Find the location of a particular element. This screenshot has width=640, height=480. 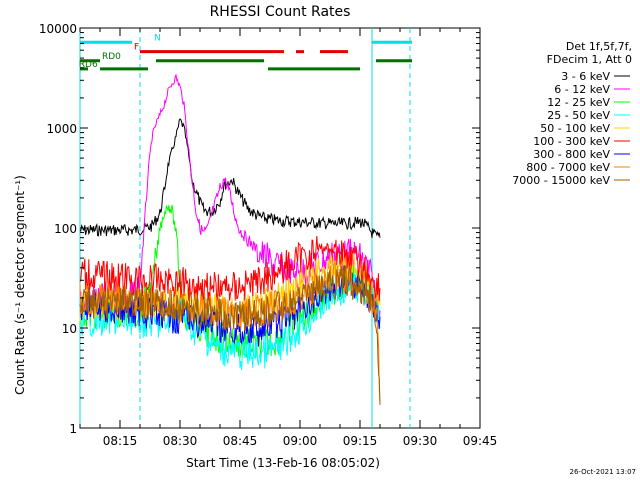

y-tick-label-0: 1 is located at coordinates (73, 429).